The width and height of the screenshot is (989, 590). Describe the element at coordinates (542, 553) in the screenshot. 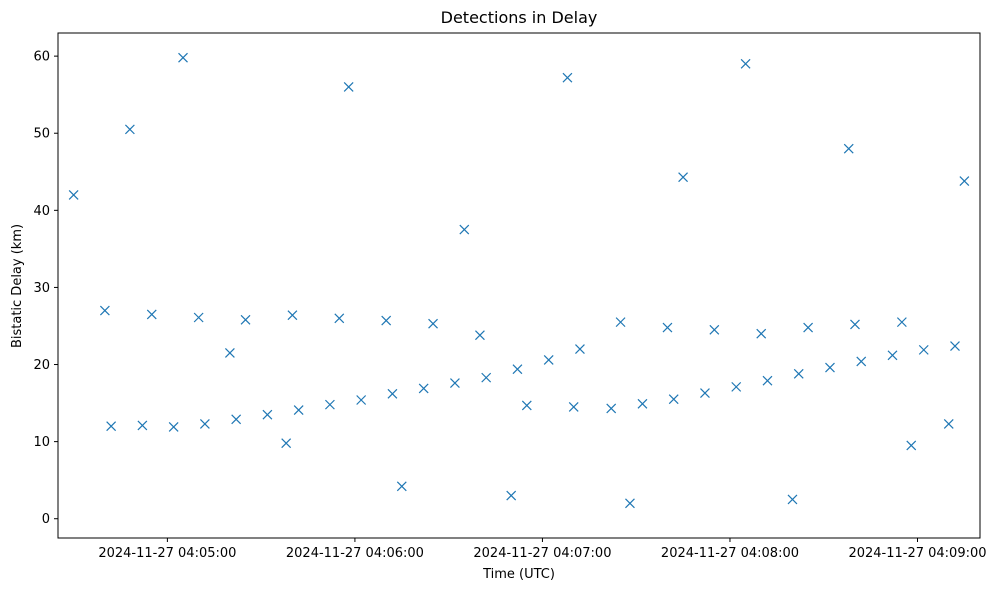

I see `x-tick-label: 2024-11-27 04:07:00` at that location.